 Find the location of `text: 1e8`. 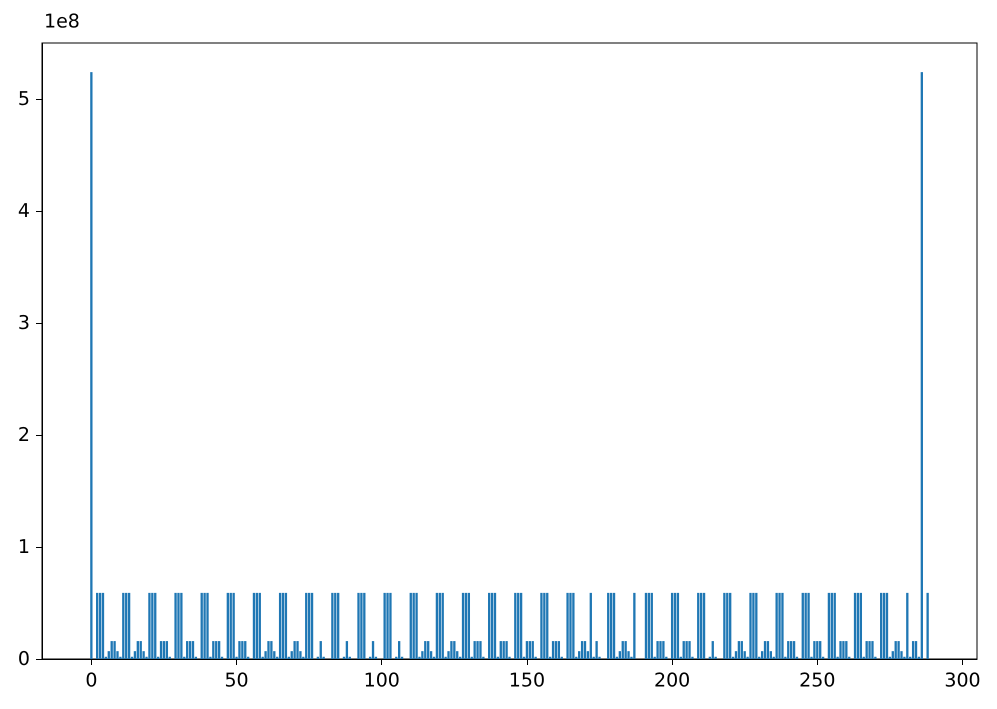

text: 1e8 is located at coordinates (62, 21).